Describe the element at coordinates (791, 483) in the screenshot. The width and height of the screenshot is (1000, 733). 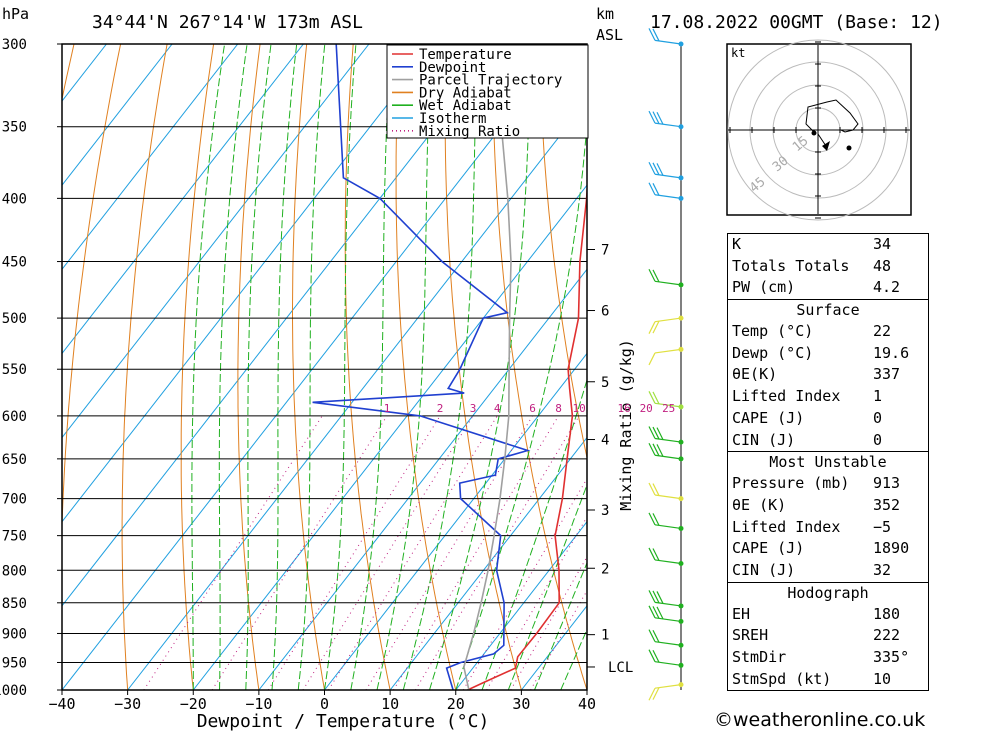
I see `stats-label: Pressure (mb)` at that location.